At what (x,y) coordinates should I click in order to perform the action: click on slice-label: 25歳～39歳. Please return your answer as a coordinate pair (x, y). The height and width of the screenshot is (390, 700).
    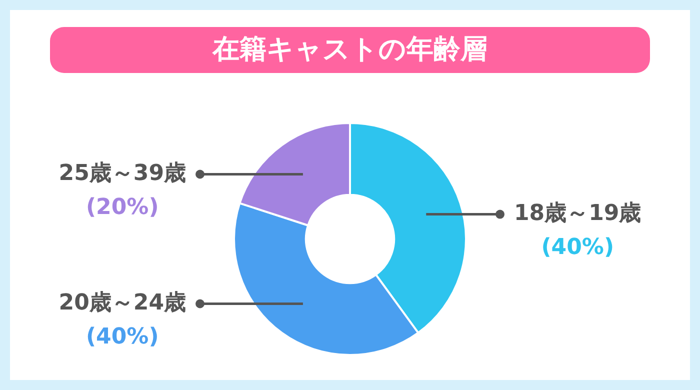
    Looking at the image, I should click on (122, 173).